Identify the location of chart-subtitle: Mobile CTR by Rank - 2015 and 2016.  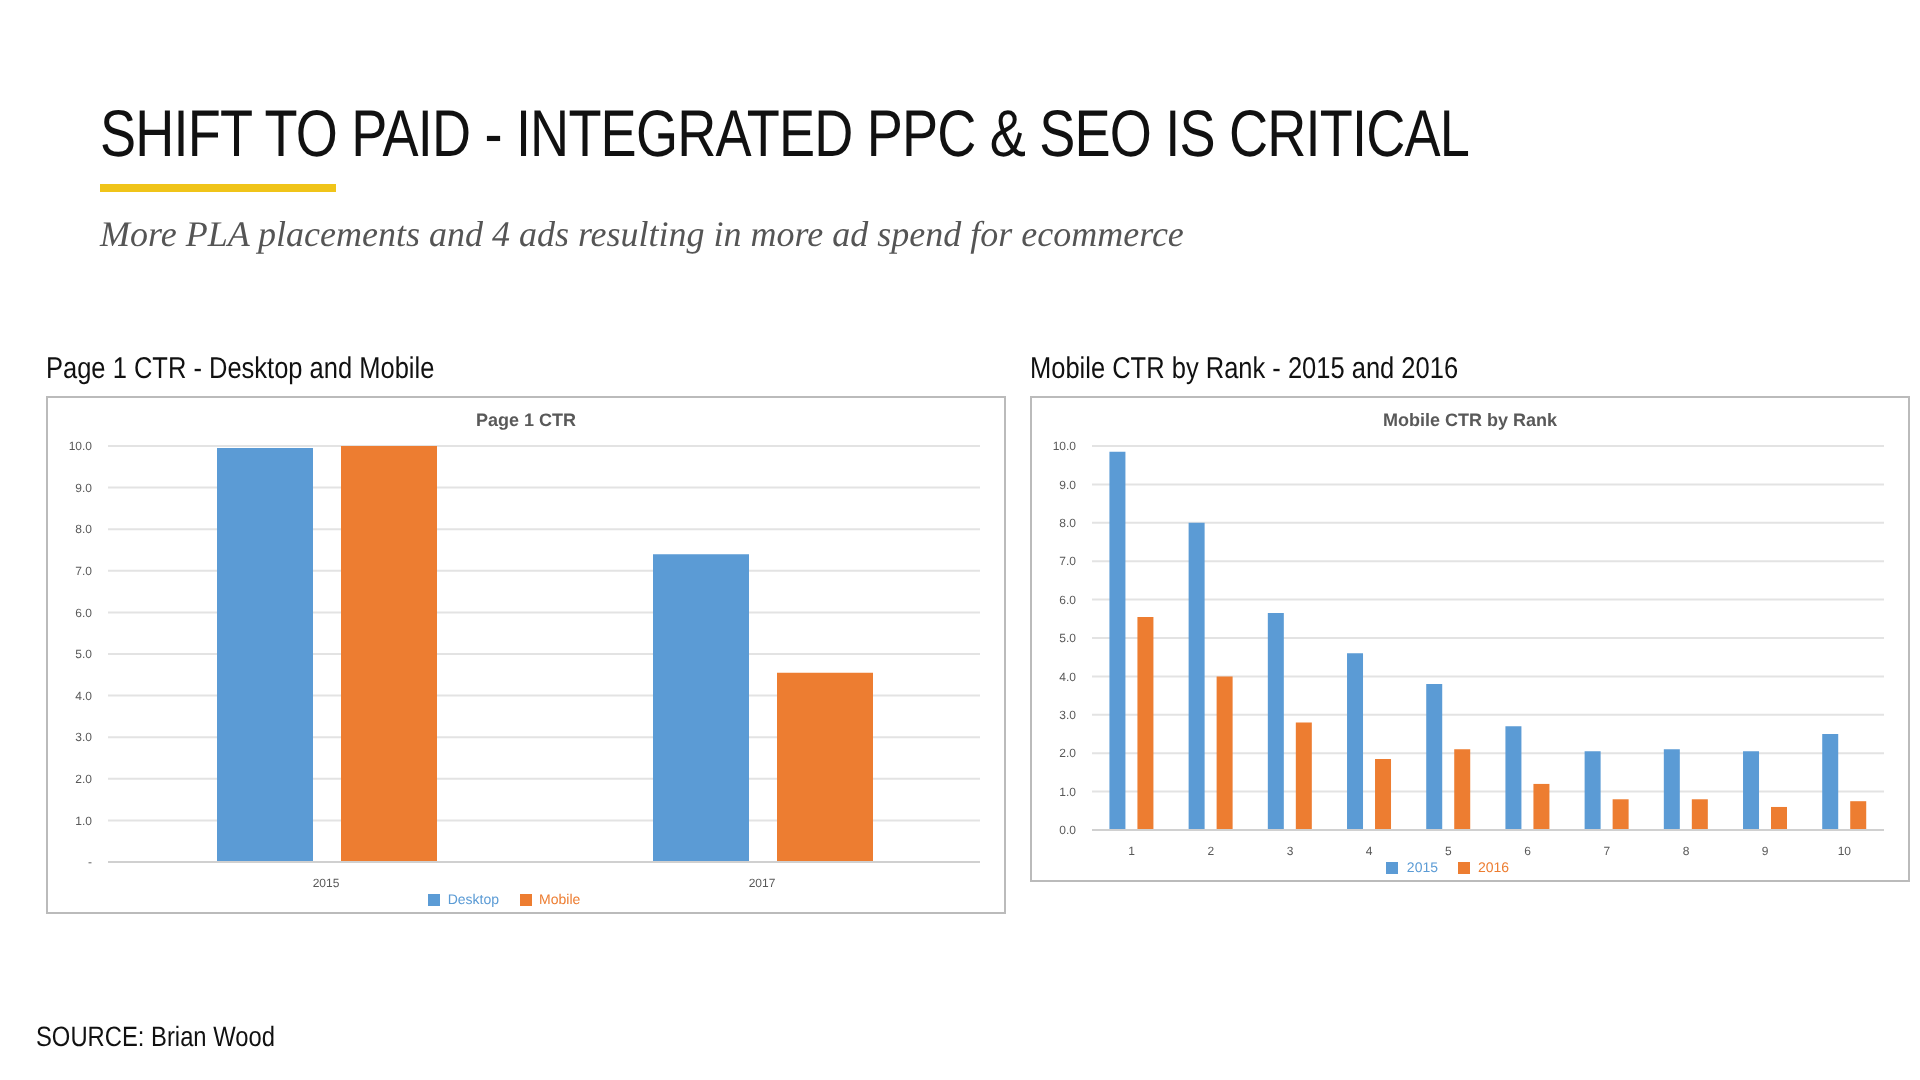
(1245, 371).